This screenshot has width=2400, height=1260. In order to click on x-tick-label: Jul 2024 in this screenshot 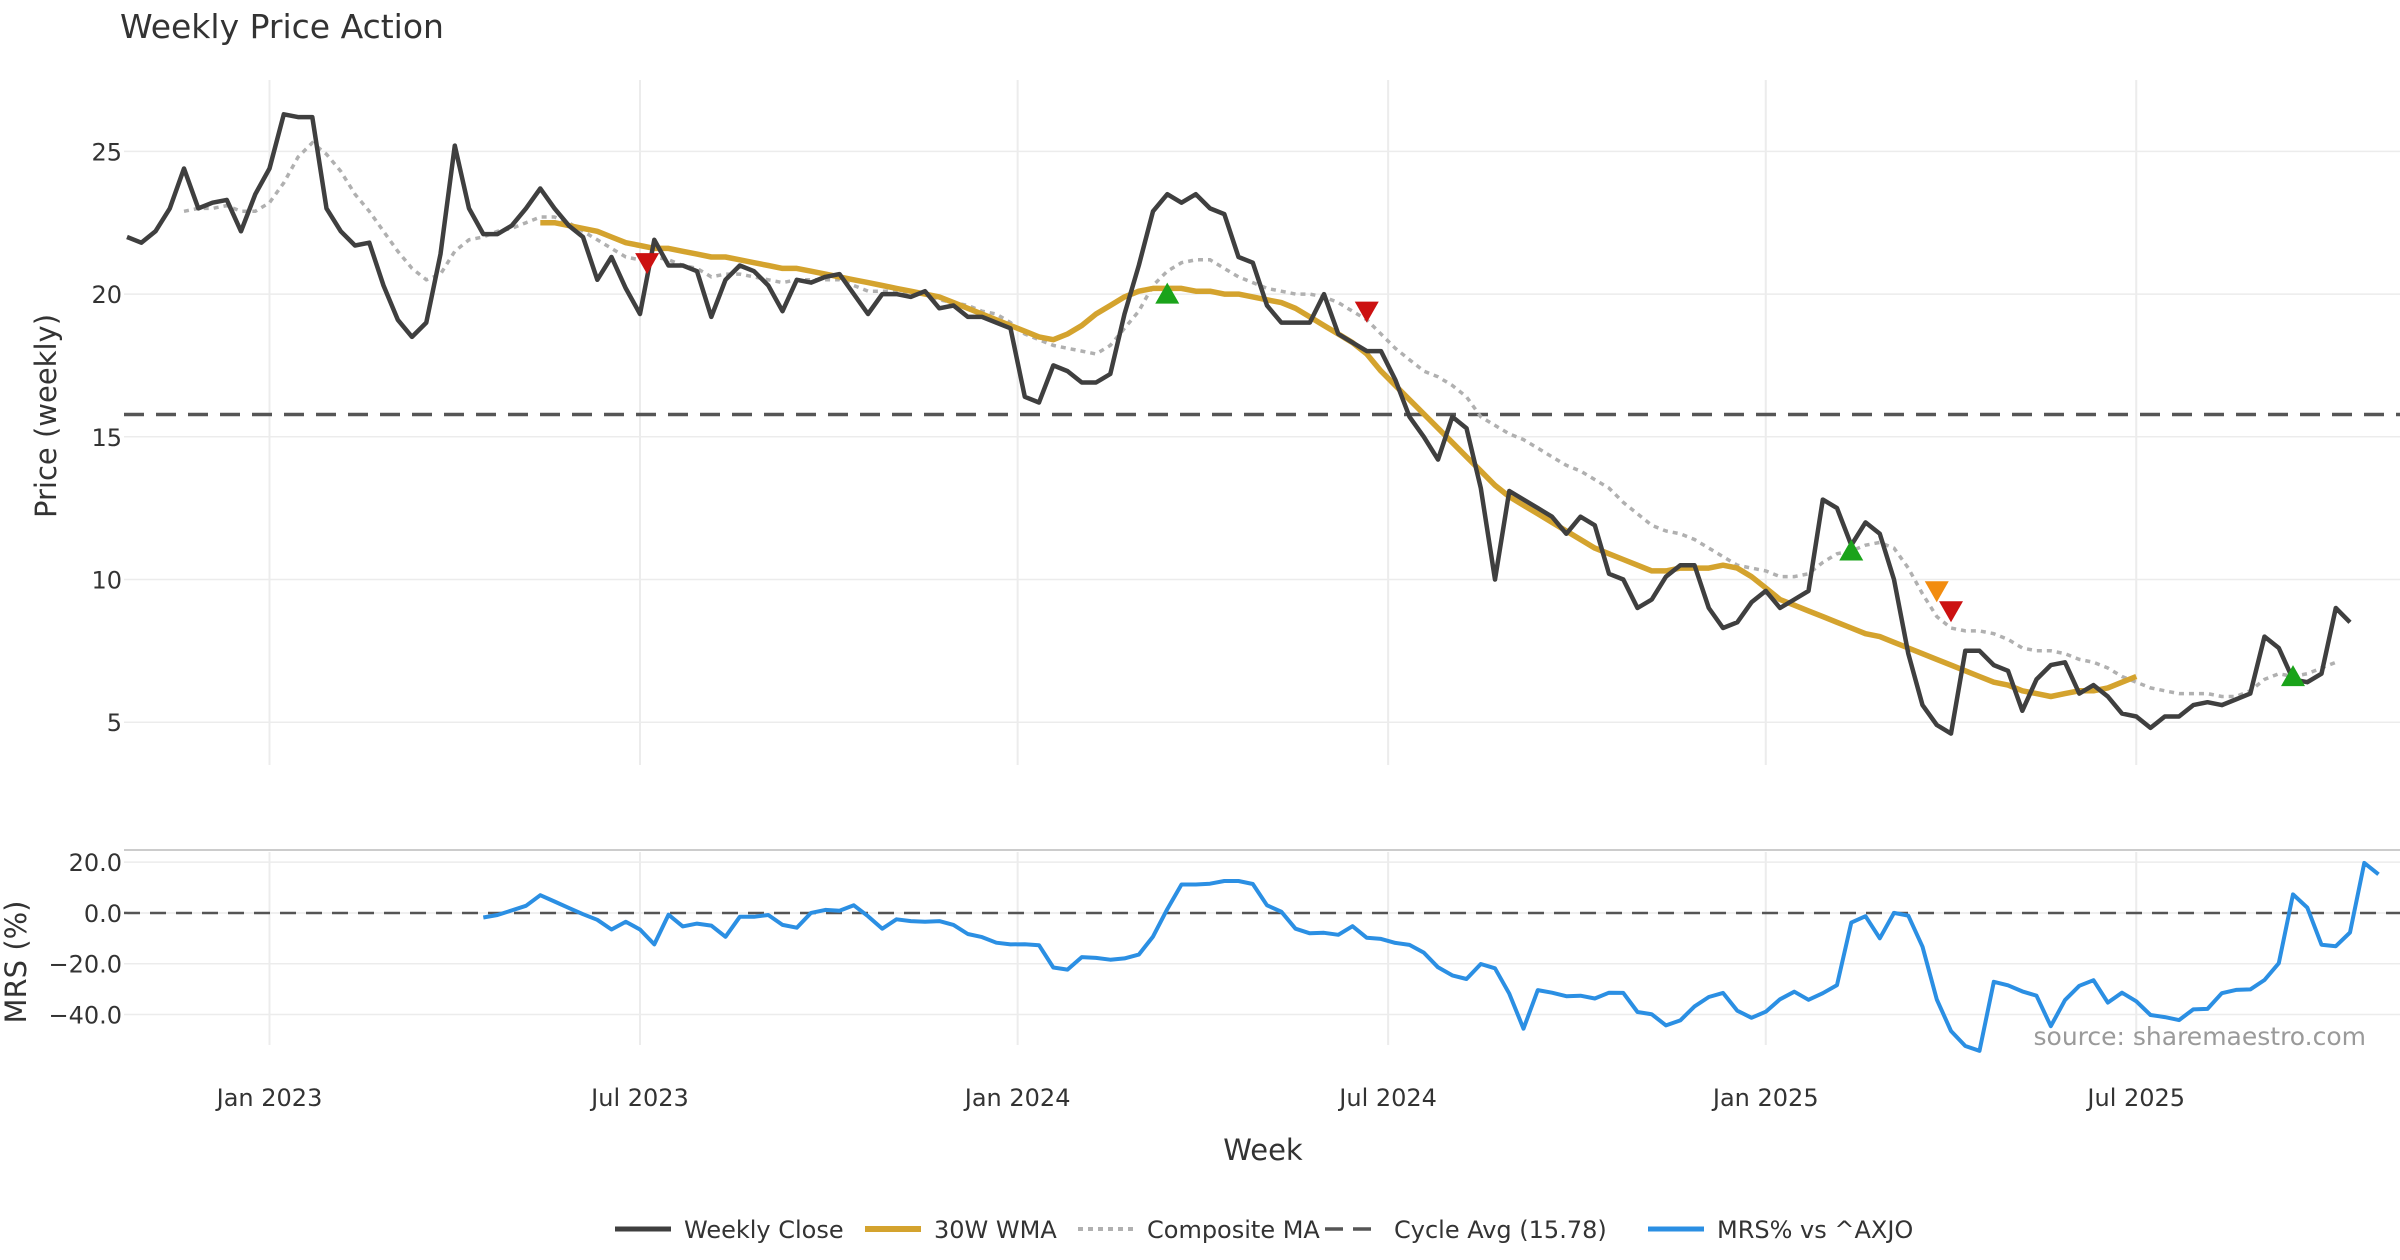, I will do `click(1387, 1098)`.